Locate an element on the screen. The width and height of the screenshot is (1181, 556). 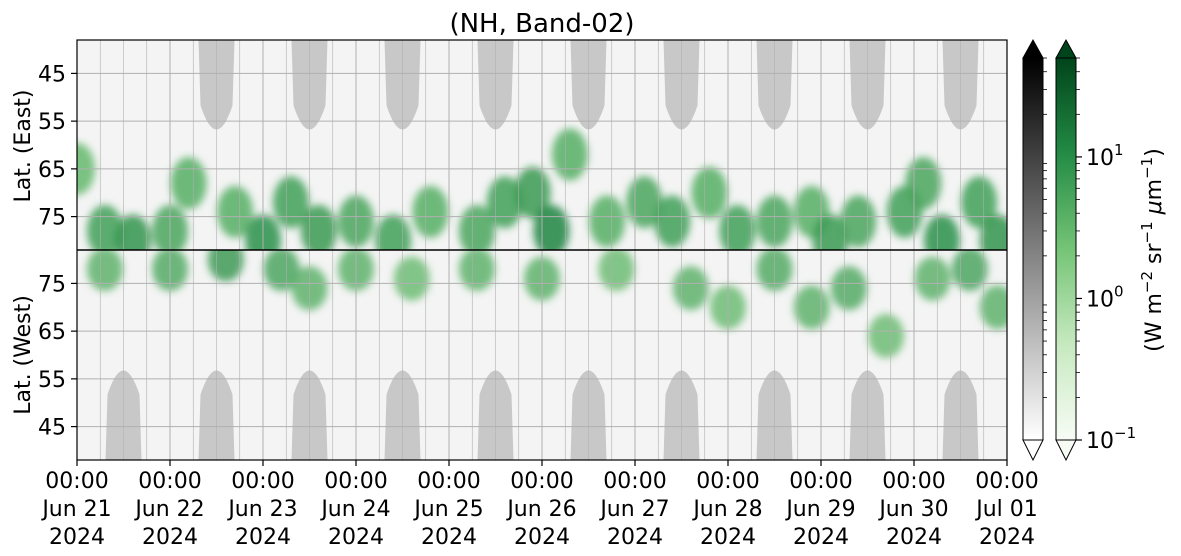
x-tick-label: Jun 21 is located at coordinates (75, 509).